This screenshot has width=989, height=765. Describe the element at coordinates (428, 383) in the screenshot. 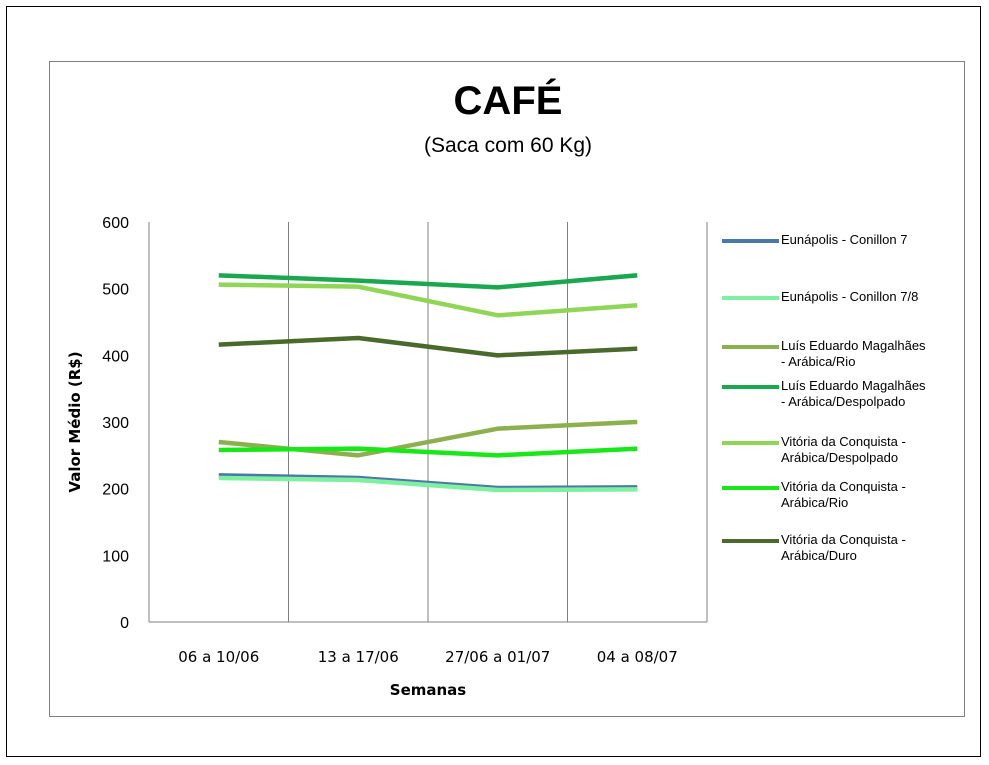

I see `series-lines` at that location.